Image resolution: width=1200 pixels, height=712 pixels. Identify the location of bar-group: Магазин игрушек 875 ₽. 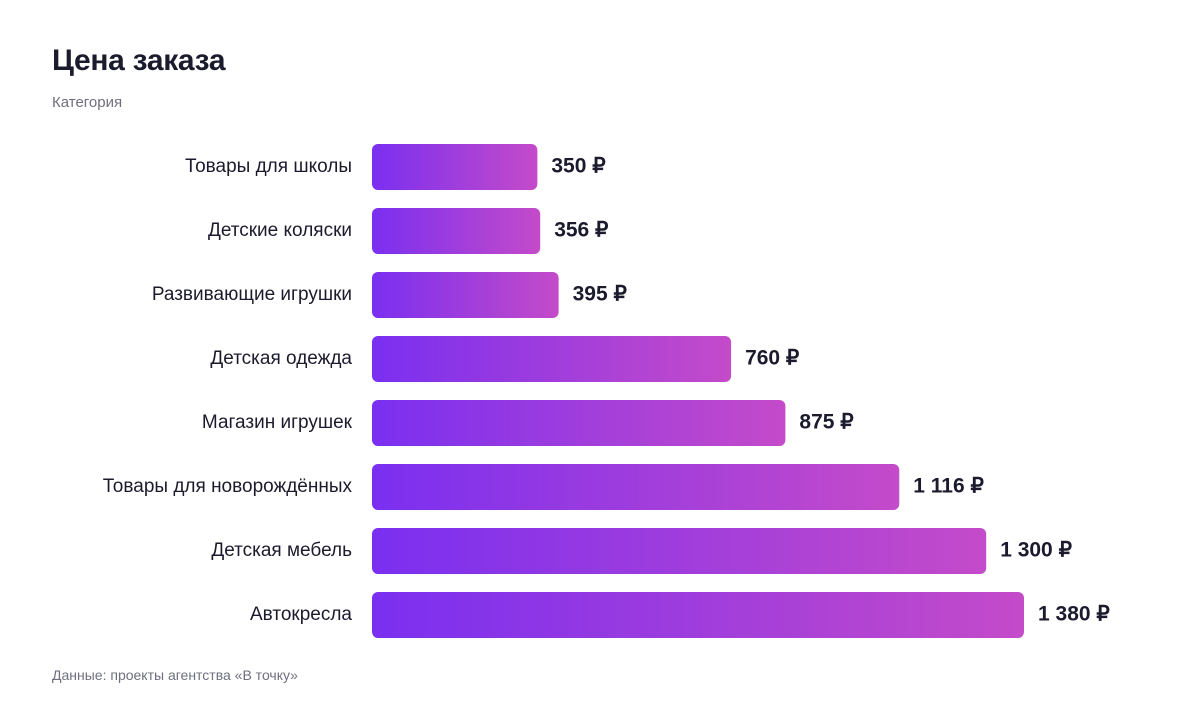
(528, 423).